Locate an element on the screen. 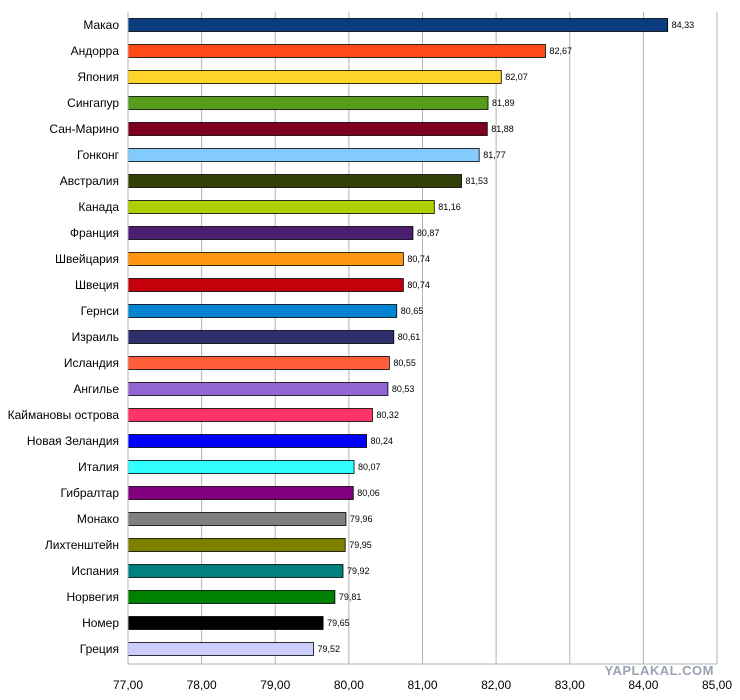 Image resolution: width=740 pixels, height=700 pixels. category-label: Андорра is located at coordinates (95, 51).